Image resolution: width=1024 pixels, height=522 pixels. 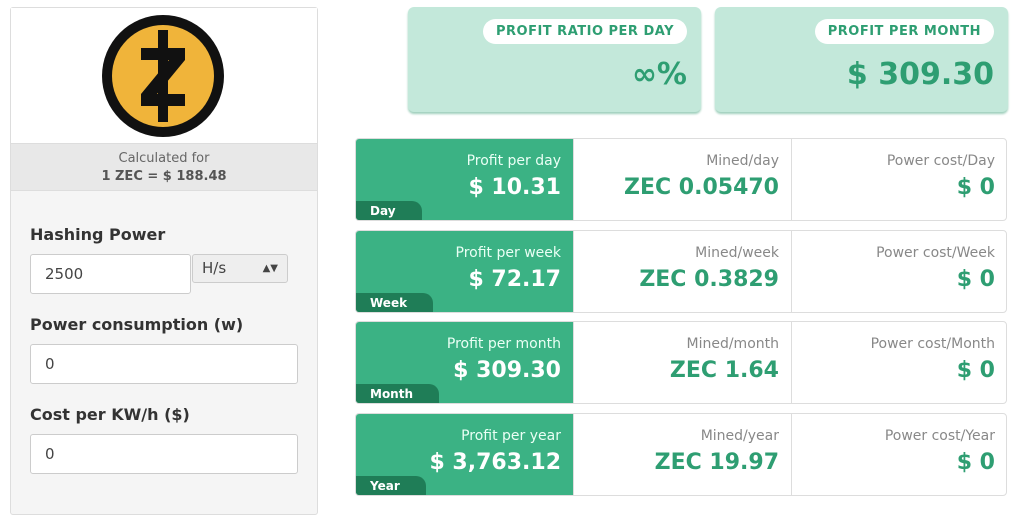 What do you see at coordinates (899, 179) in the screenshot?
I see `power-cell: Power cost/Day $ 0` at bounding box center [899, 179].